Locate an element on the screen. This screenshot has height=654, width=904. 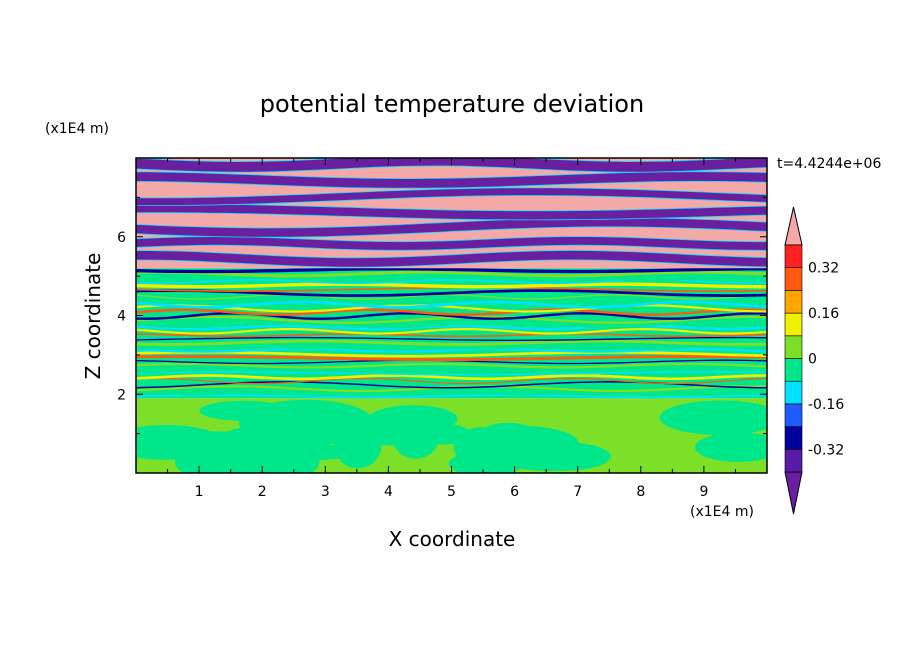
x-tick-label: 9 is located at coordinates (703, 492).